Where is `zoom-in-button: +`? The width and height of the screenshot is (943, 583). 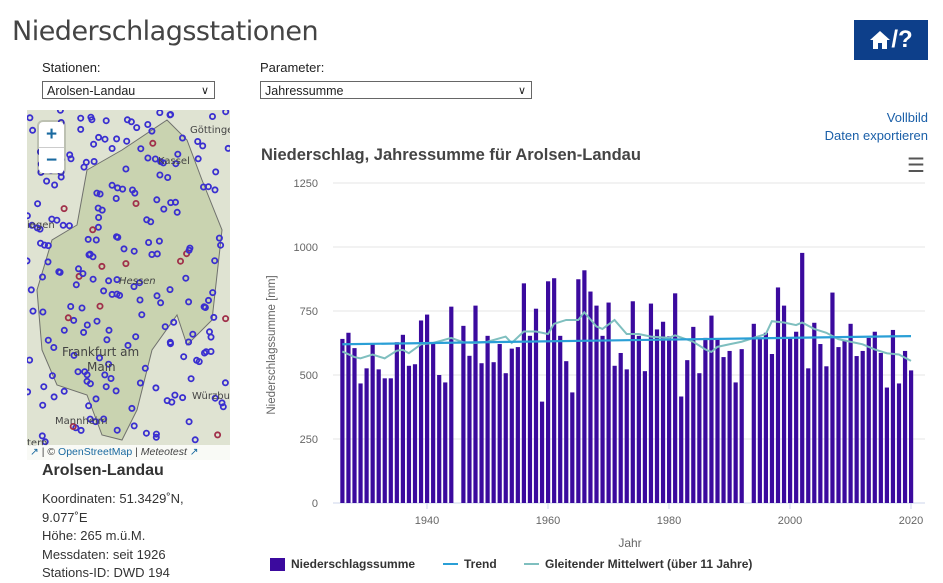
zoom-in-button: + is located at coordinates (51, 134).